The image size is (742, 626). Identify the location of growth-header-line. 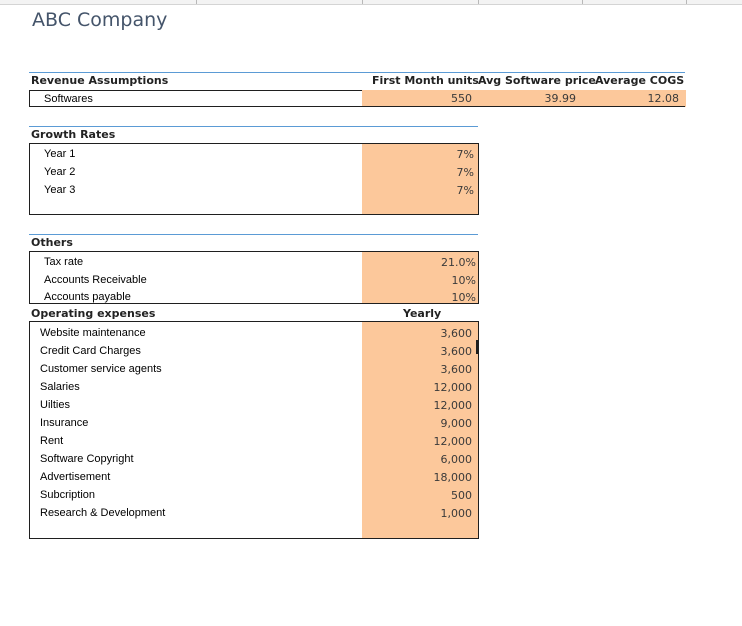
(253, 126).